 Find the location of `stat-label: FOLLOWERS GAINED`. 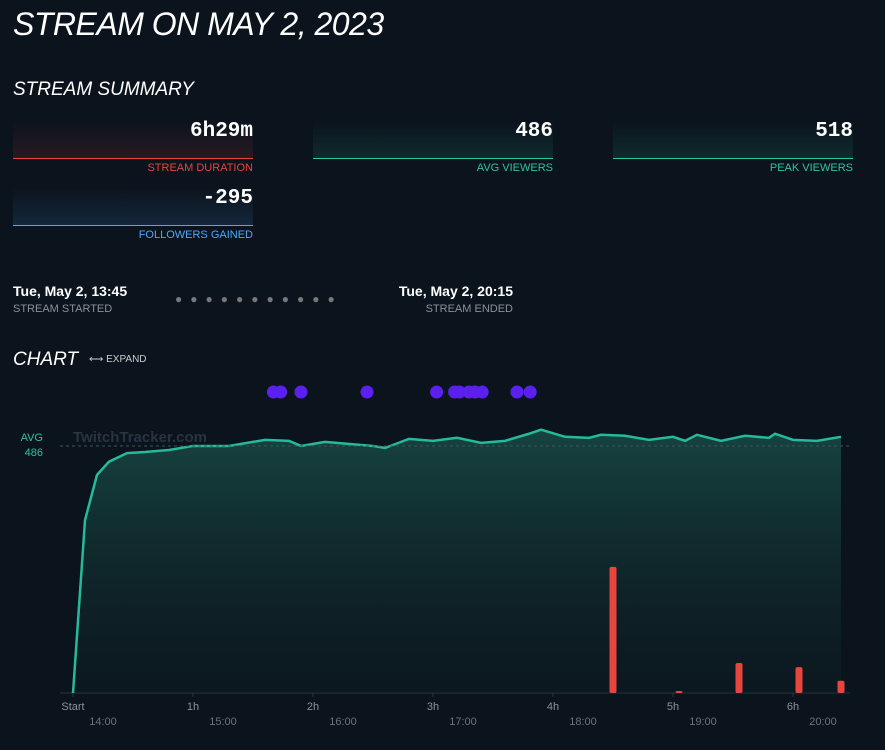

stat-label: FOLLOWERS GAINED is located at coordinates (195, 235).